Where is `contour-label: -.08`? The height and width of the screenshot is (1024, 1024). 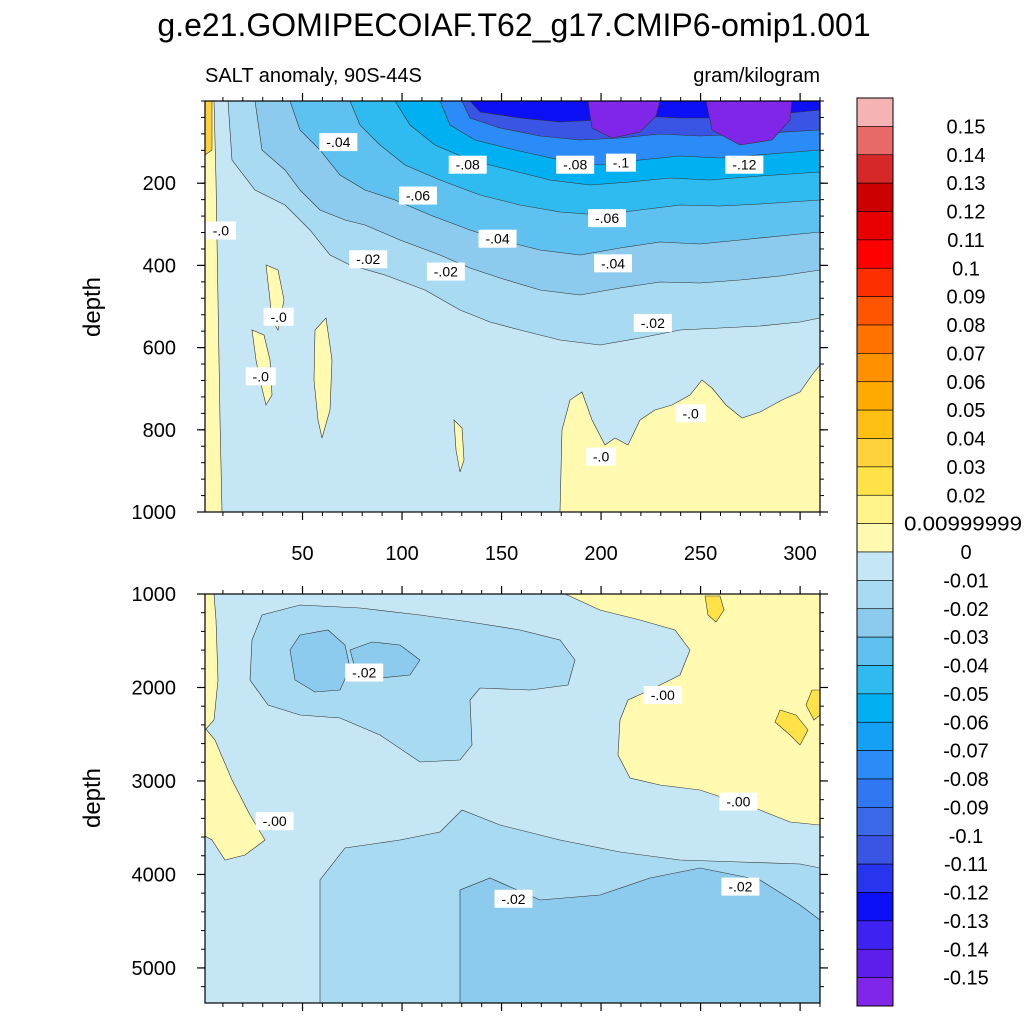
contour-label: -.08 is located at coordinates (467, 164).